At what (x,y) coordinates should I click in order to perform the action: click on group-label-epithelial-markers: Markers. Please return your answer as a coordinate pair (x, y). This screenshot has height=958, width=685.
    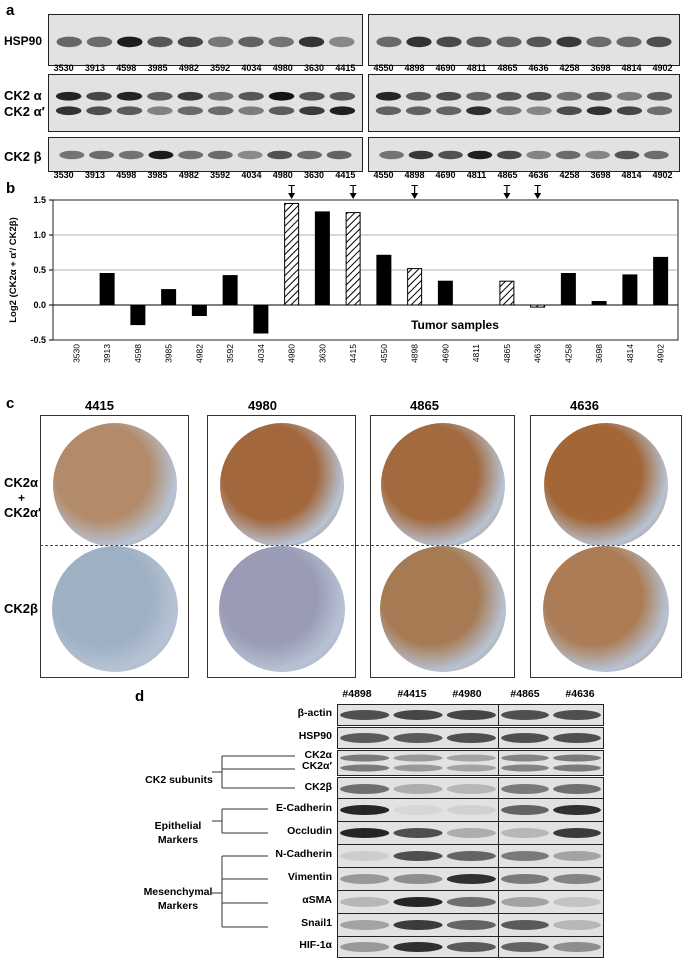
    Looking at the image, I should click on (178, 840).